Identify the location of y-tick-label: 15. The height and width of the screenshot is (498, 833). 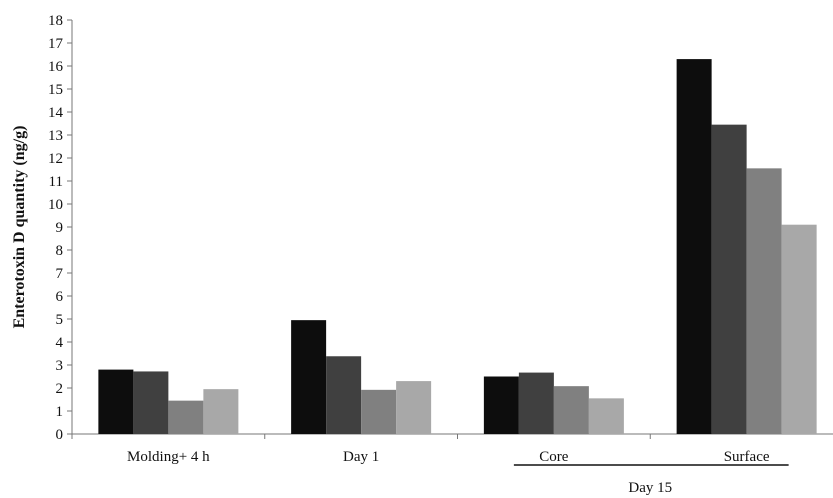
(55, 90).